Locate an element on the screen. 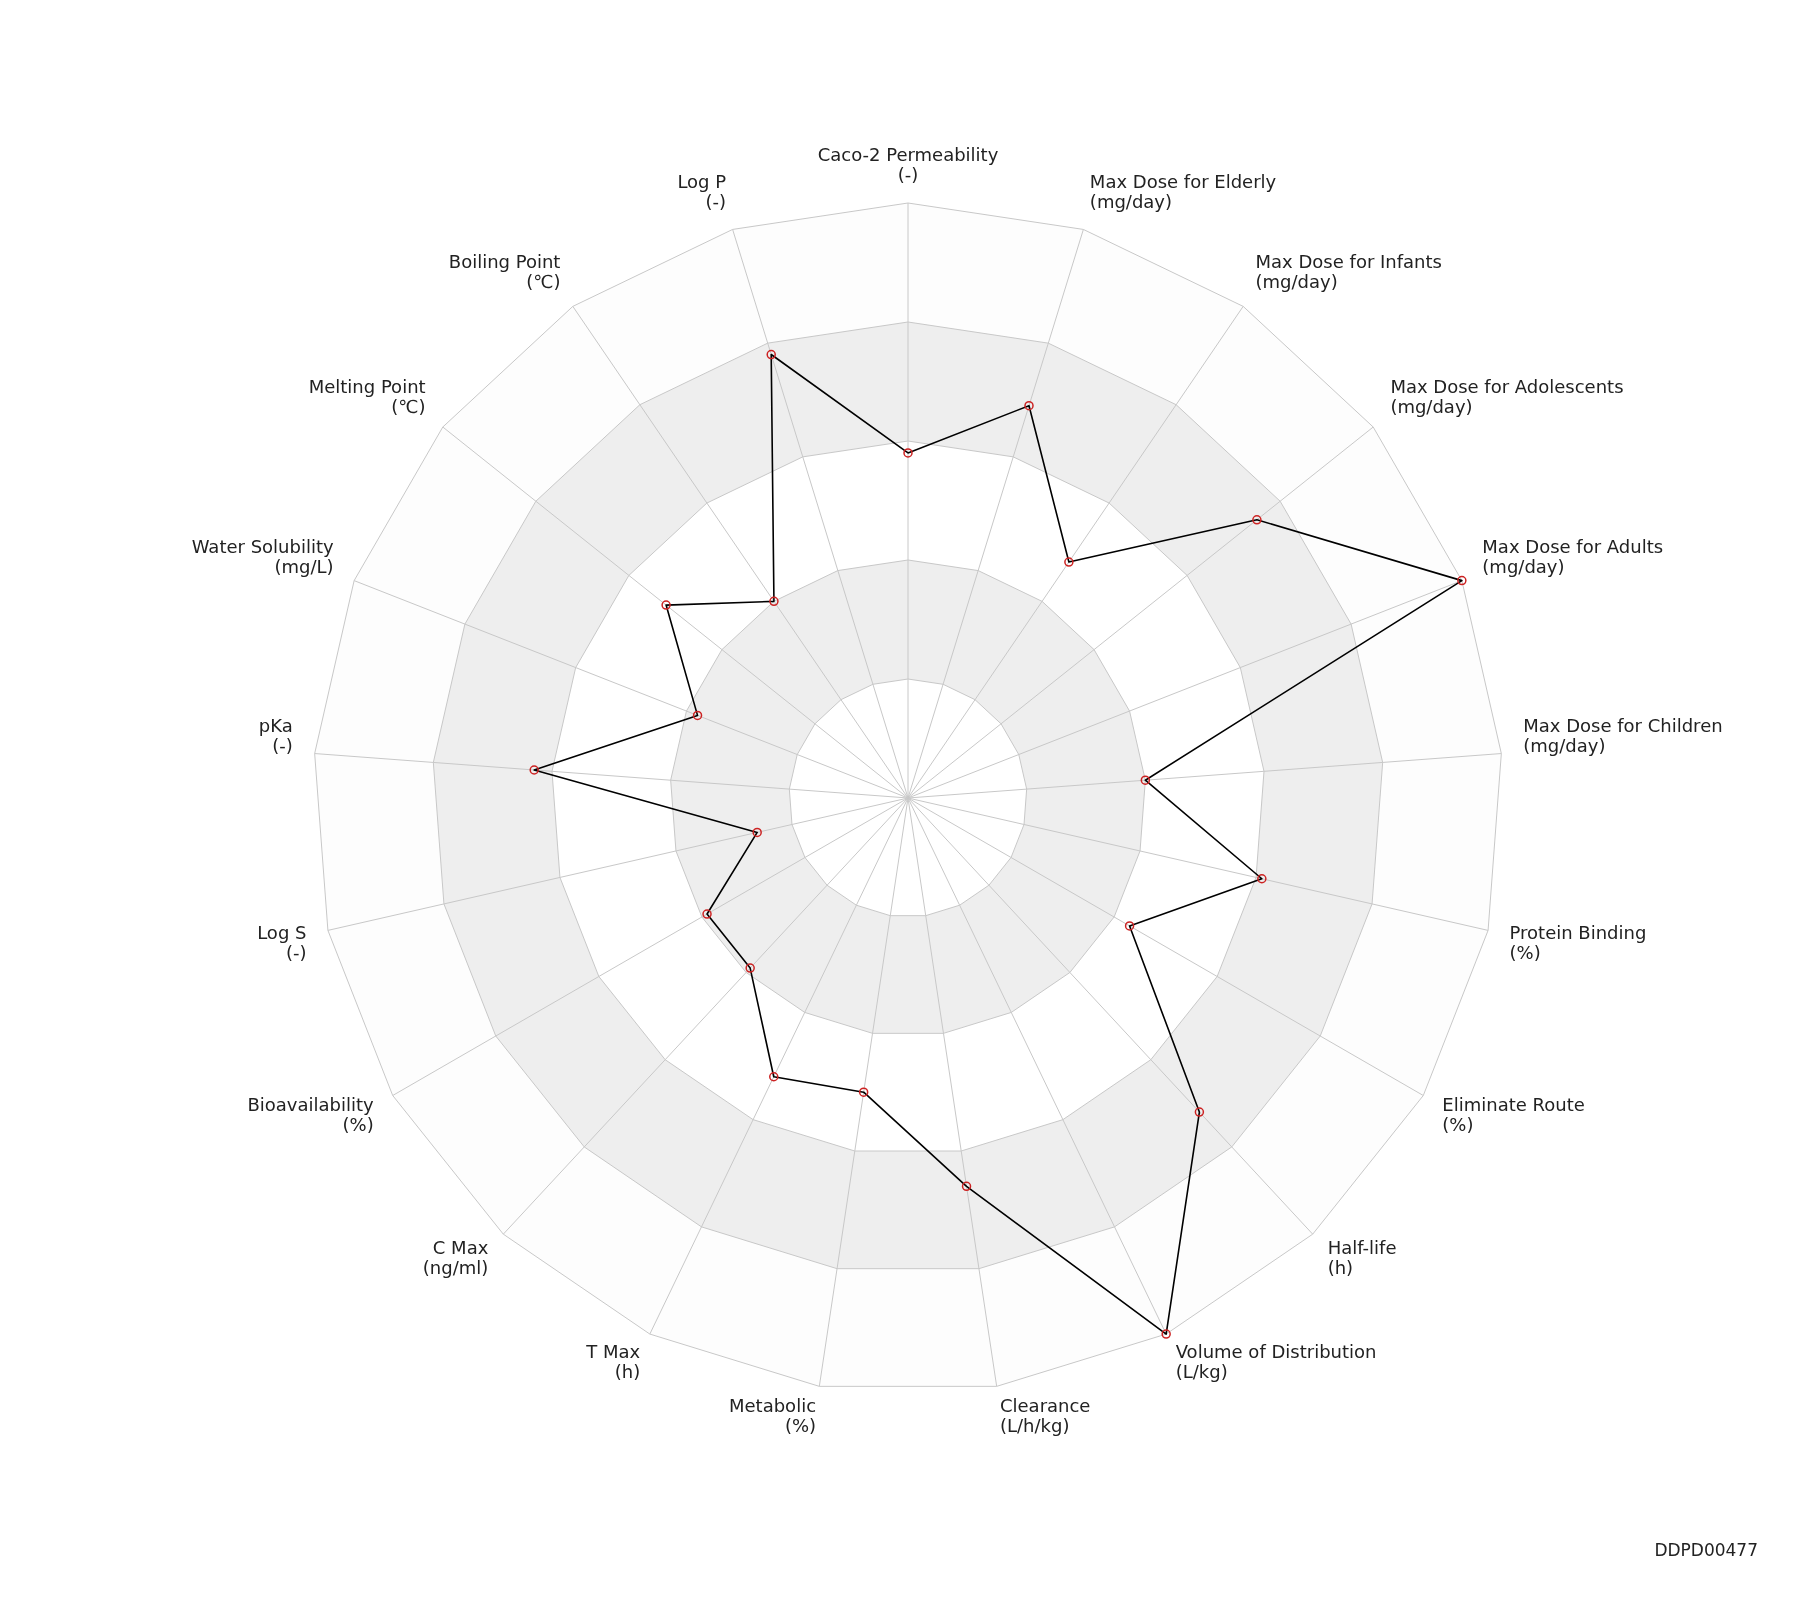 Image resolution: width=1800 pixels, height=1600 pixels. spoke-label: Volume of Distribution (L/kg) is located at coordinates (1276, 1361).